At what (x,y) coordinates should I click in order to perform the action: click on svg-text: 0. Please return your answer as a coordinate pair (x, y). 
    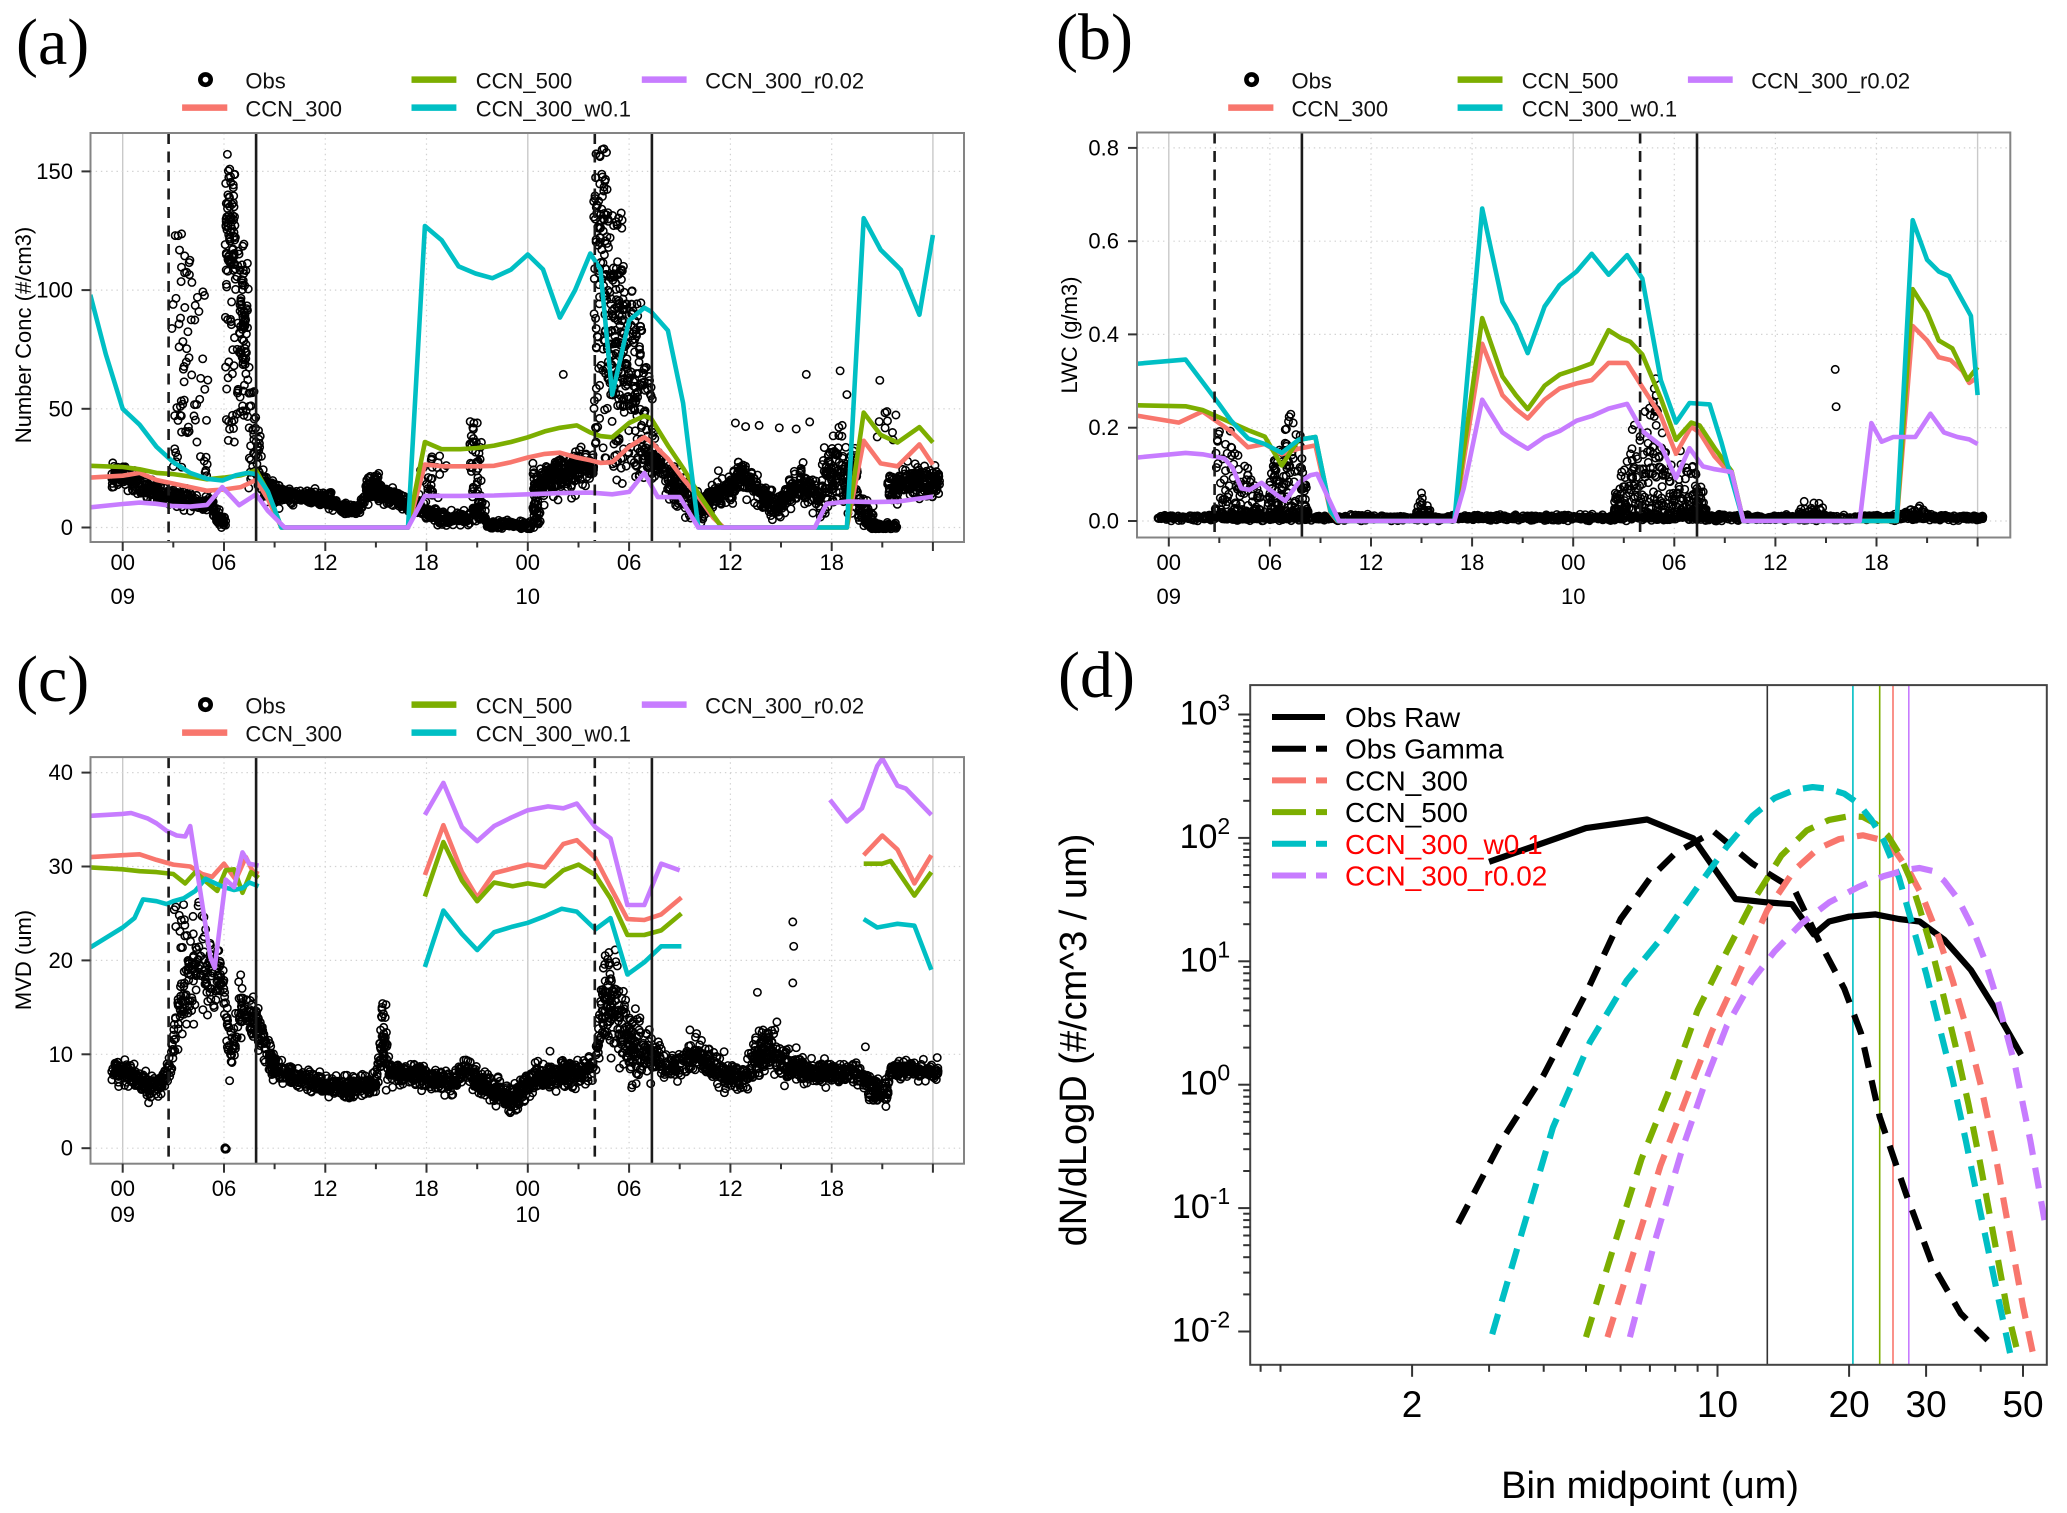
    Looking at the image, I should click on (67, 527).